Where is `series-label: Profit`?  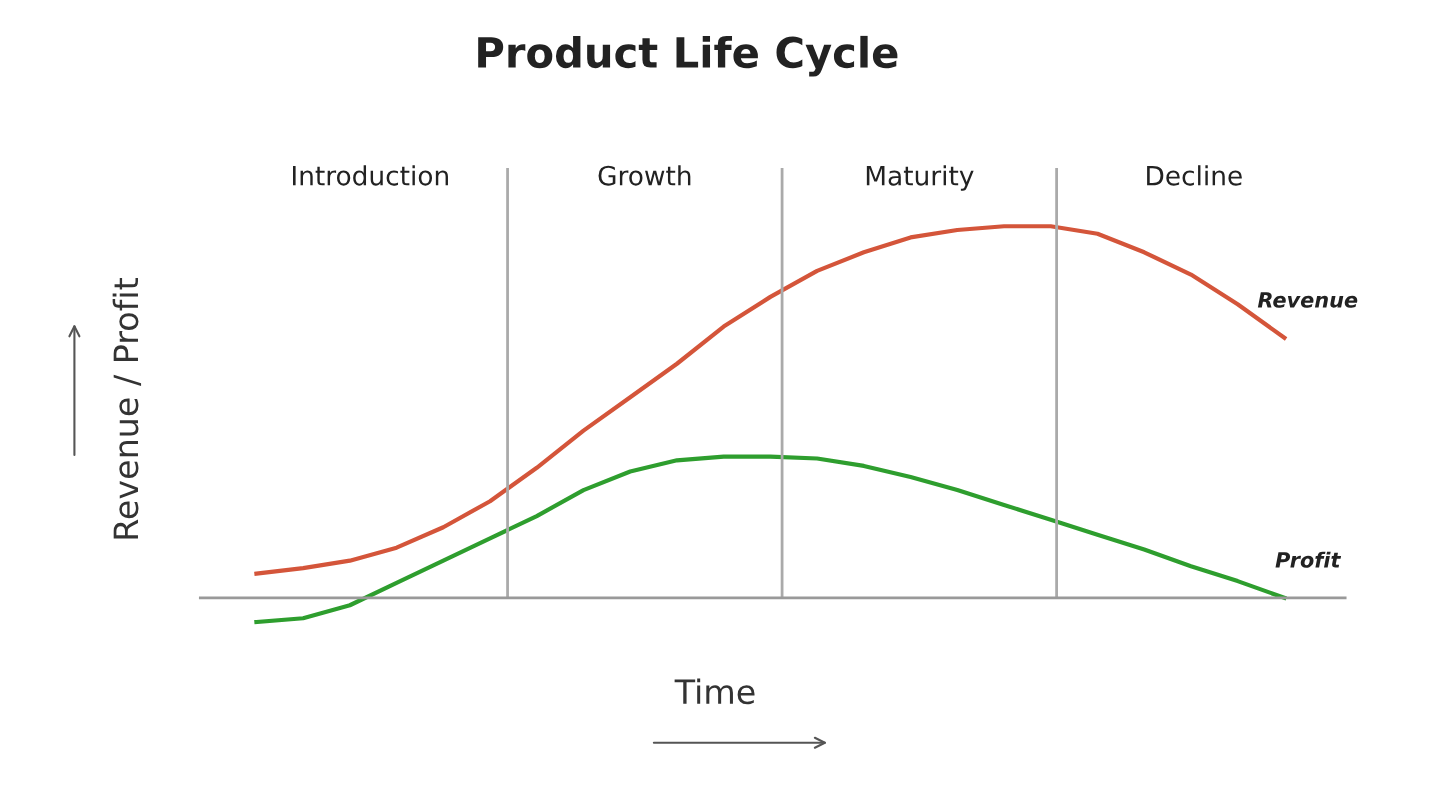
series-label: Profit is located at coordinates (1308, 559).